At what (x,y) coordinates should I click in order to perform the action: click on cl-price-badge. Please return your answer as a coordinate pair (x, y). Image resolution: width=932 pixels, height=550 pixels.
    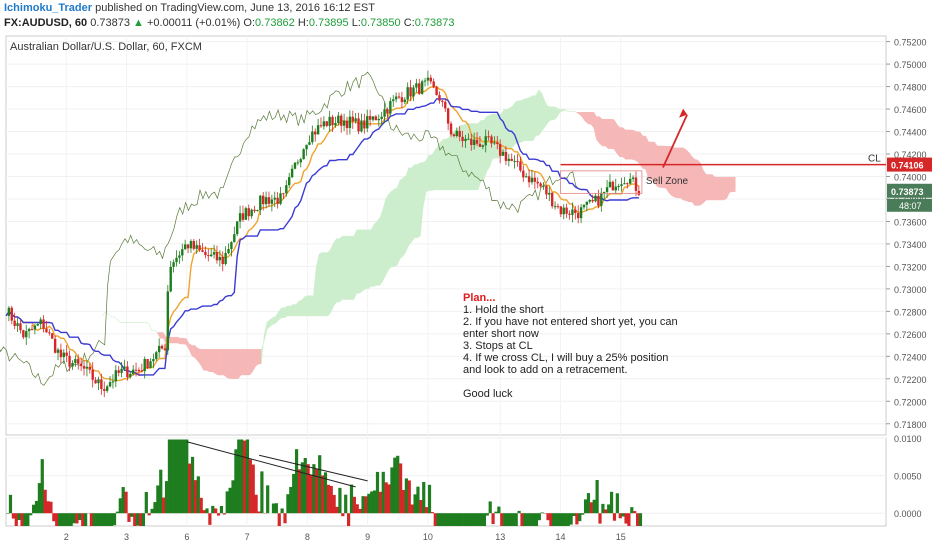
    Looking at the image, I should click on (909, 164).